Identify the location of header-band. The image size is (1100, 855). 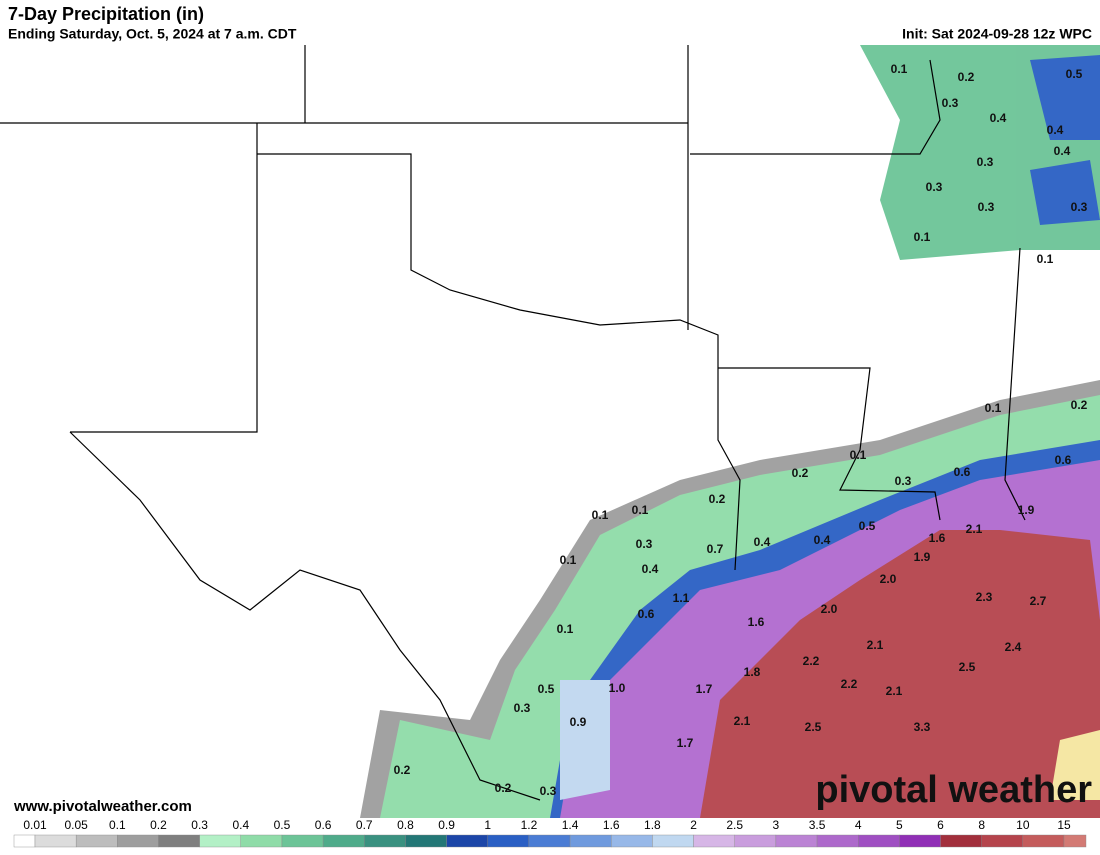
(550, 22).